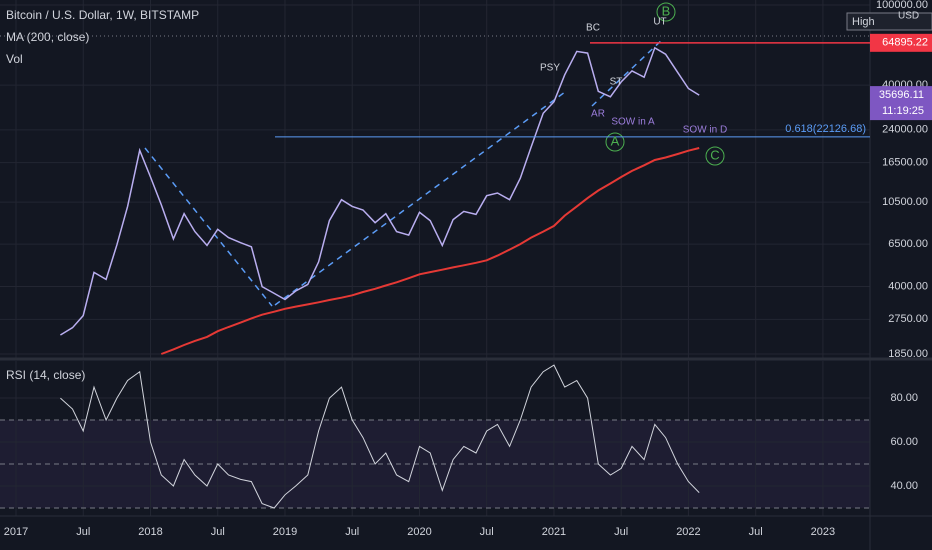  What do you see at coordinates (908, 286) in the screenshot?
I see `y-tick-label: 4000.00` at bounding box center [908, 286].